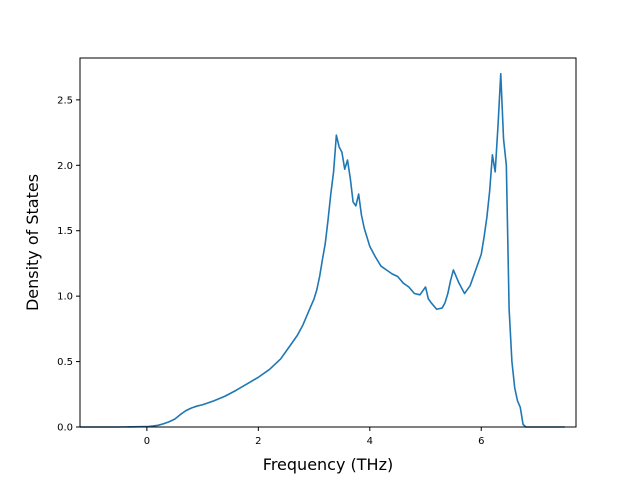 This screenshot has height=480, width=640. Describe the element at coordinates (65, 428) in the screenshot. I see `y-tick-label: 0.0` at that location.